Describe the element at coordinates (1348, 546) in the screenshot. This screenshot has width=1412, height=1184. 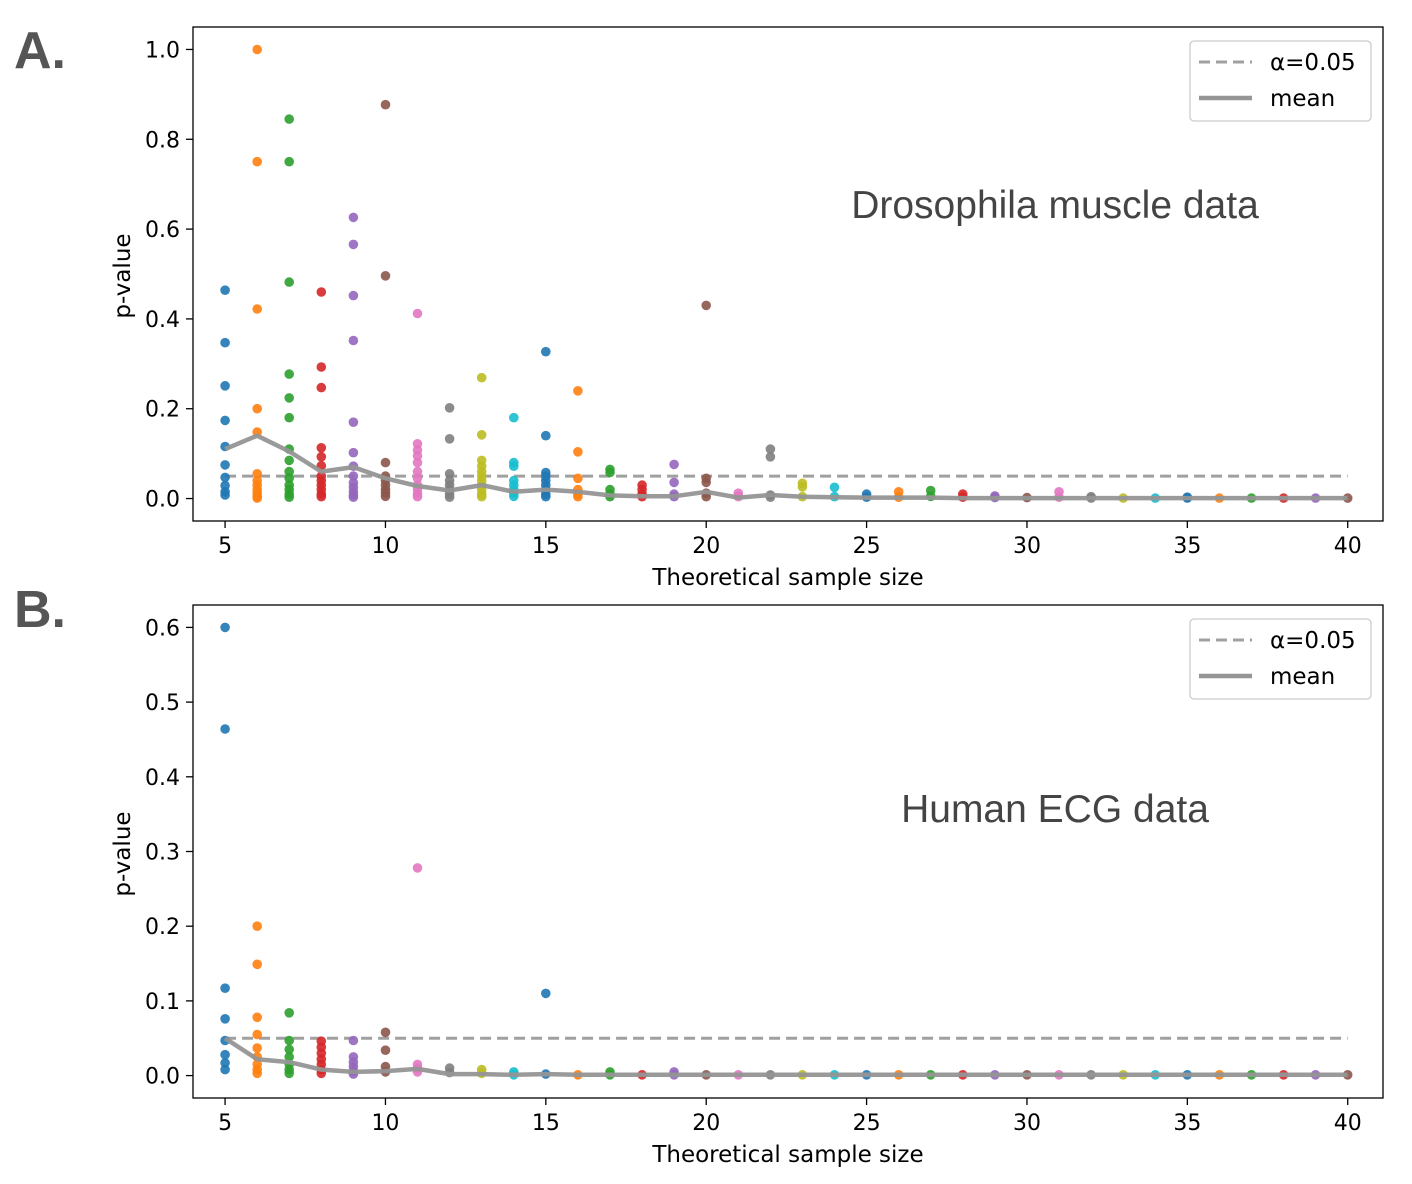
I see `x-tick-label: 40` at that location.